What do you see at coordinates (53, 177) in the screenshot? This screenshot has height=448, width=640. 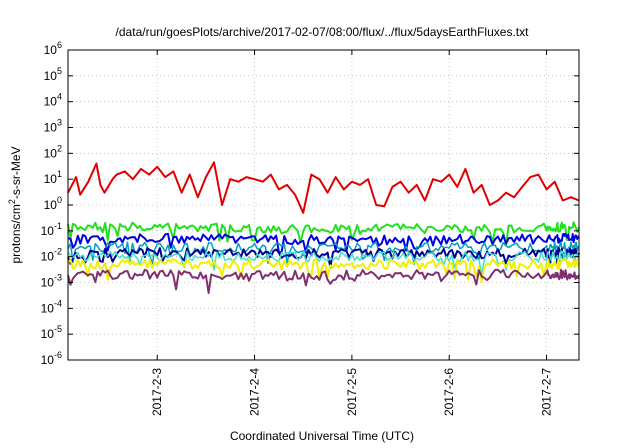 I see `y-tick-label-5: 10¹` at bounding box center [53, 177].